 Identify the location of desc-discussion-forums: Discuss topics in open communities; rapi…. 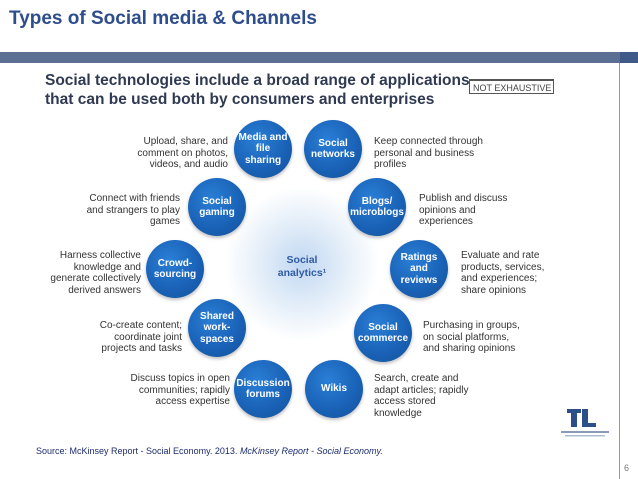
(180, 390).